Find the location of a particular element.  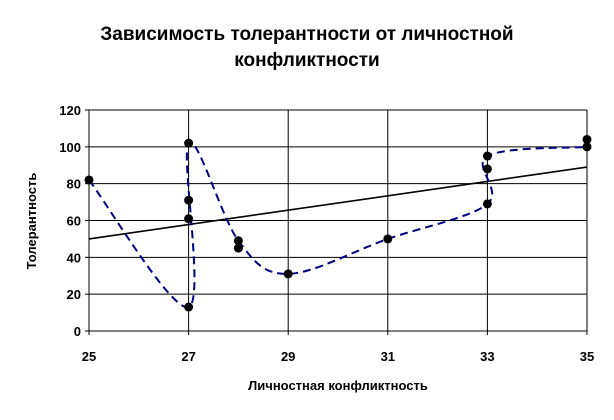

trendline is located at coordinates (338, 203).